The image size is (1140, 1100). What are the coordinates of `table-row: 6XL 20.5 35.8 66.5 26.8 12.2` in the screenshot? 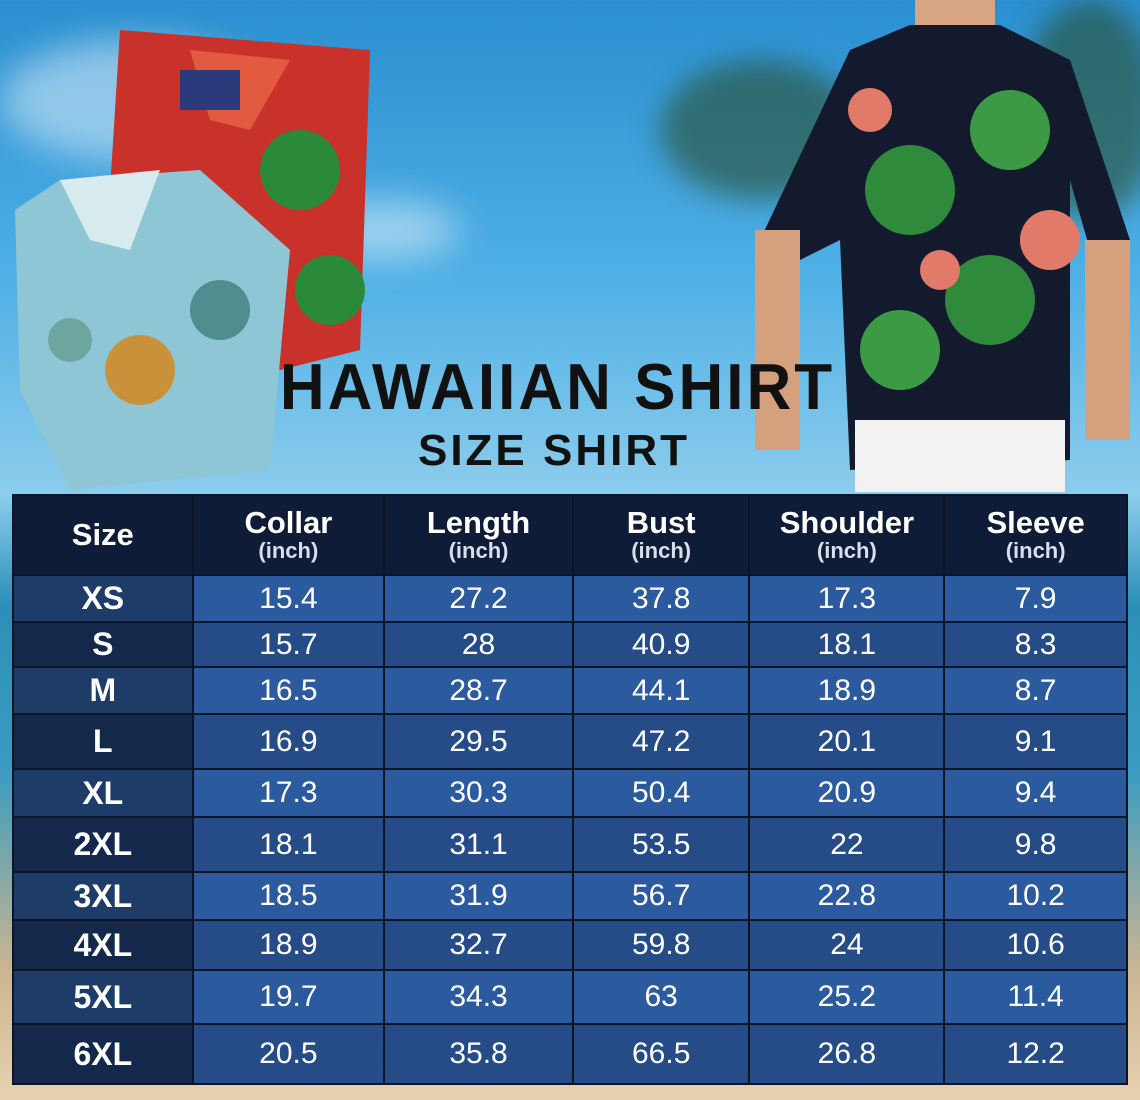 It's located at (570, 1054).